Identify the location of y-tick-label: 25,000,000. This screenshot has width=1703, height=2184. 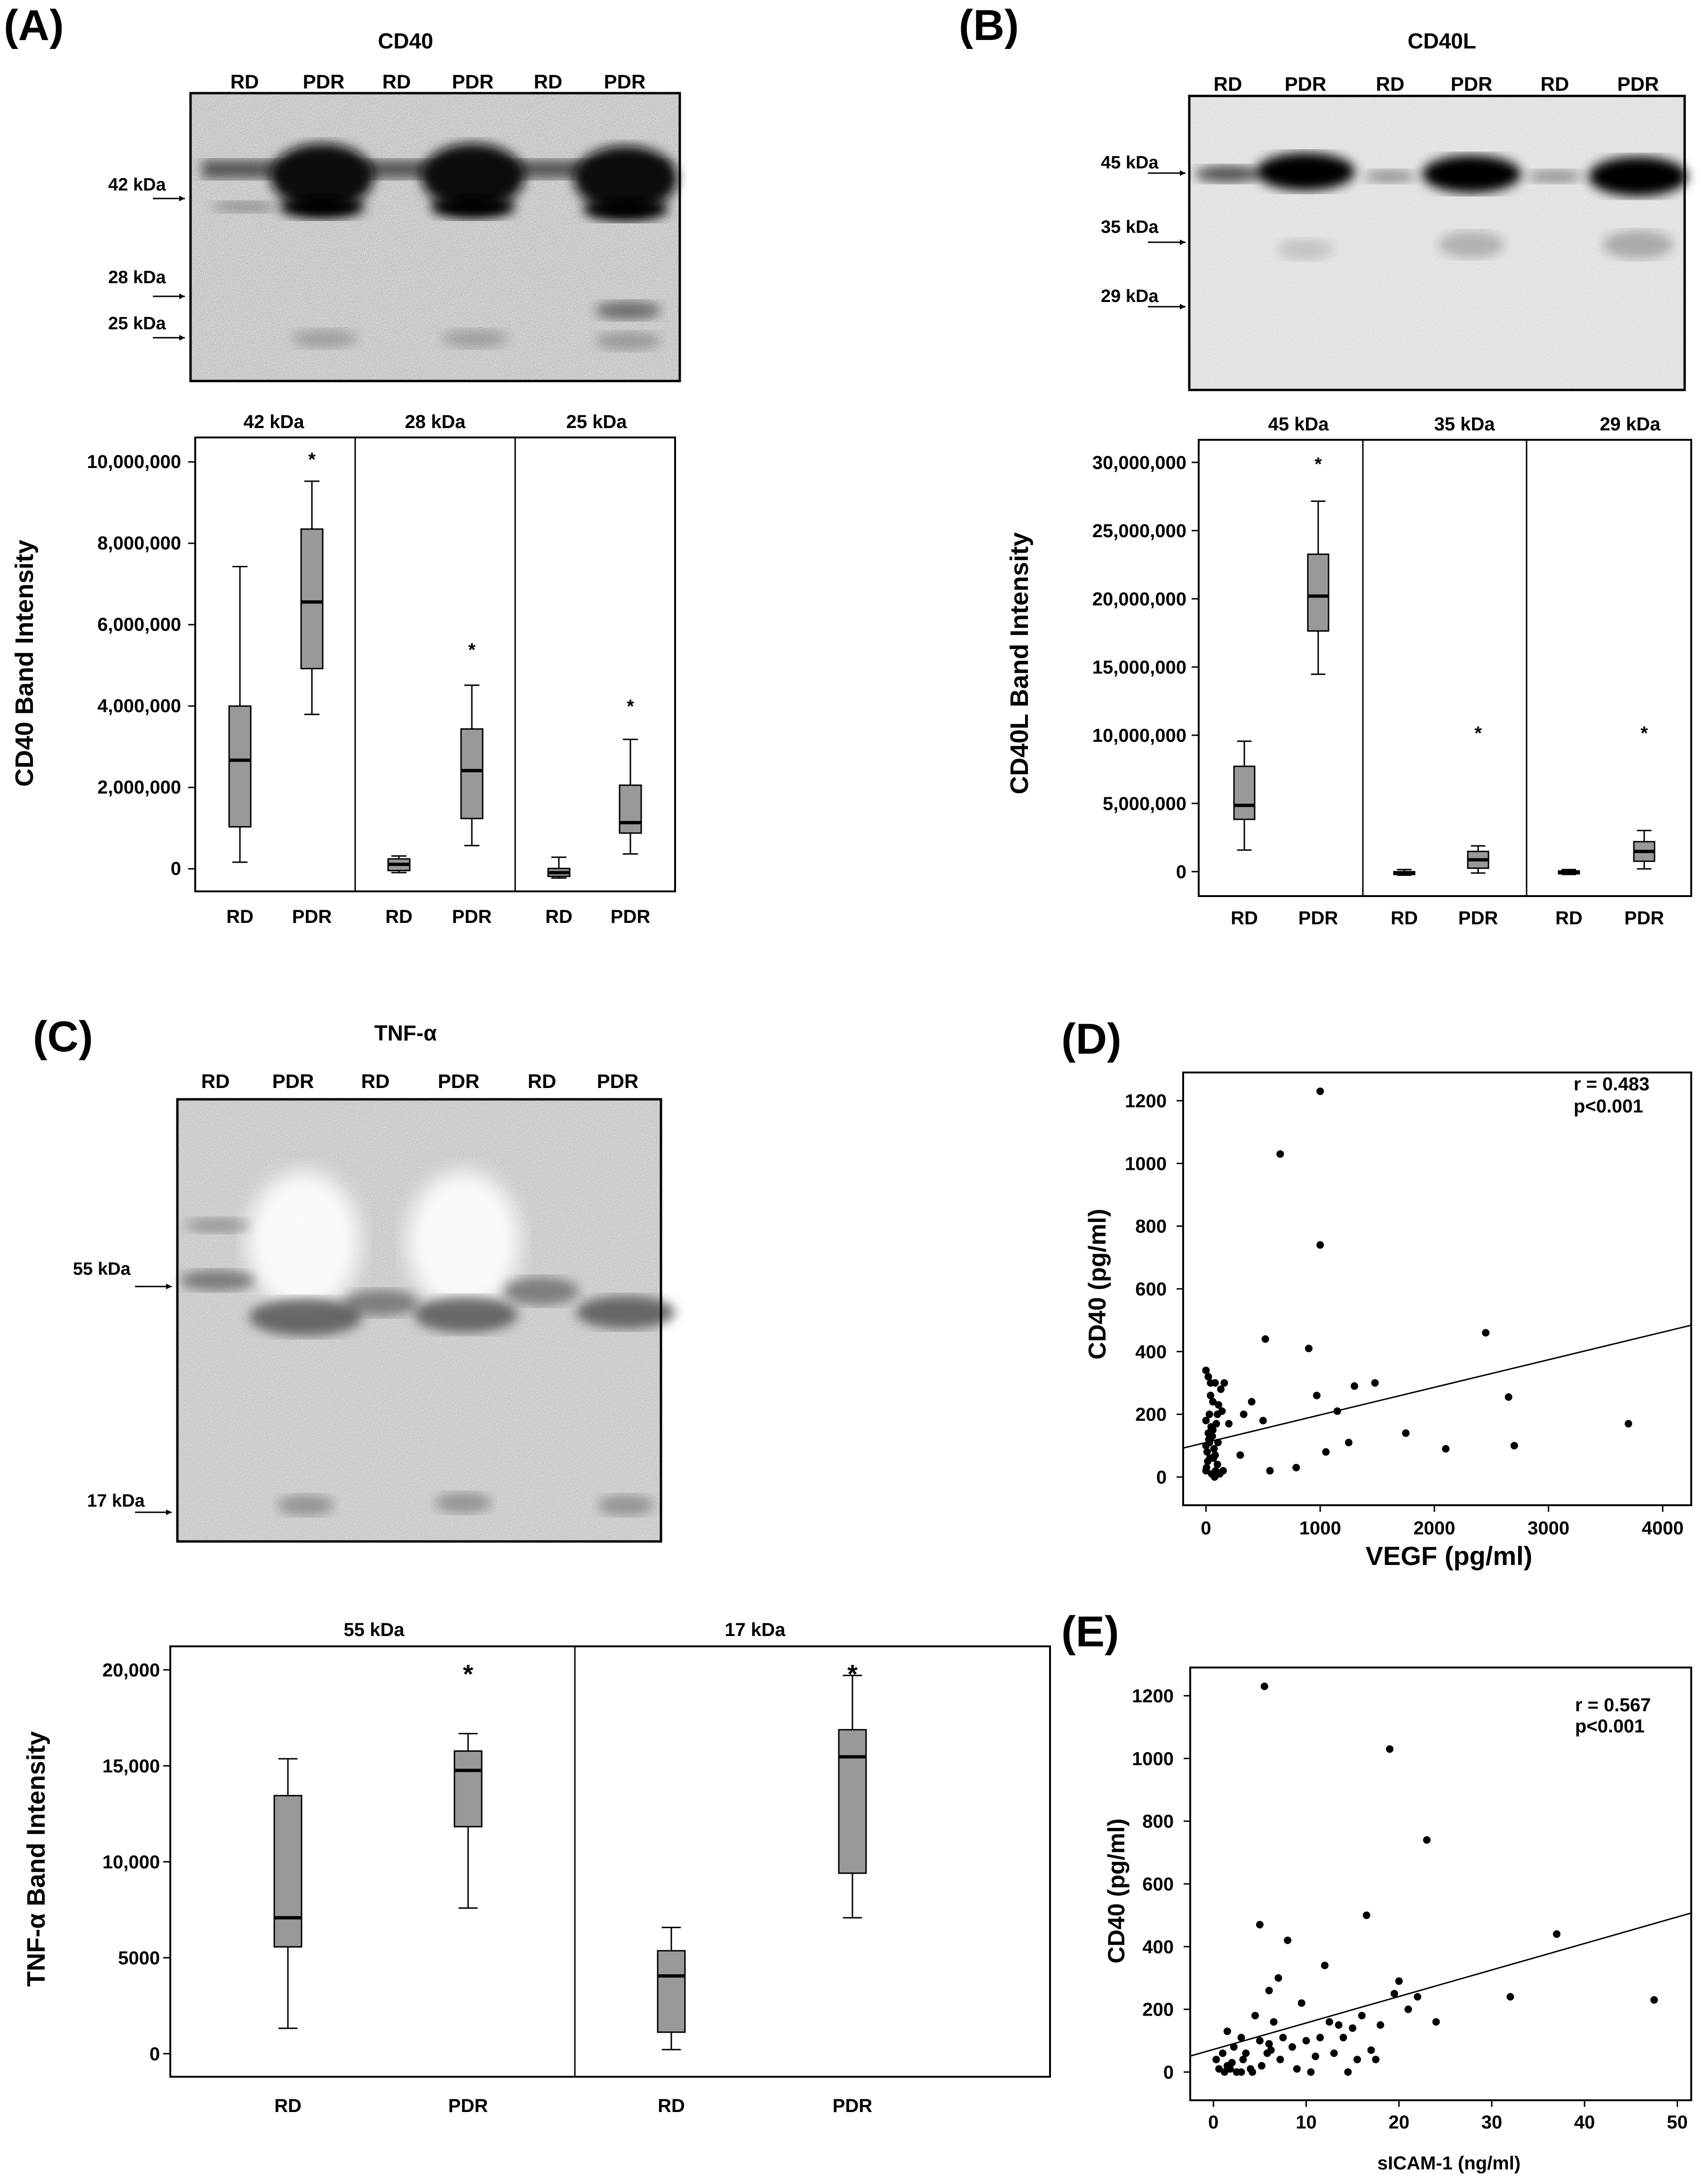
(1139, 531).